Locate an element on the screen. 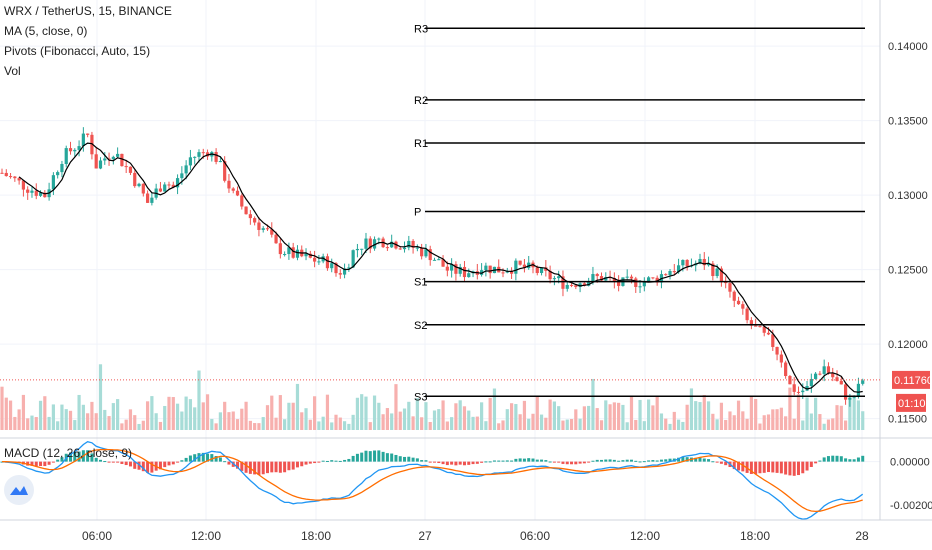  y-tick-label: 0.12500 is located at coordinates (908, 271).